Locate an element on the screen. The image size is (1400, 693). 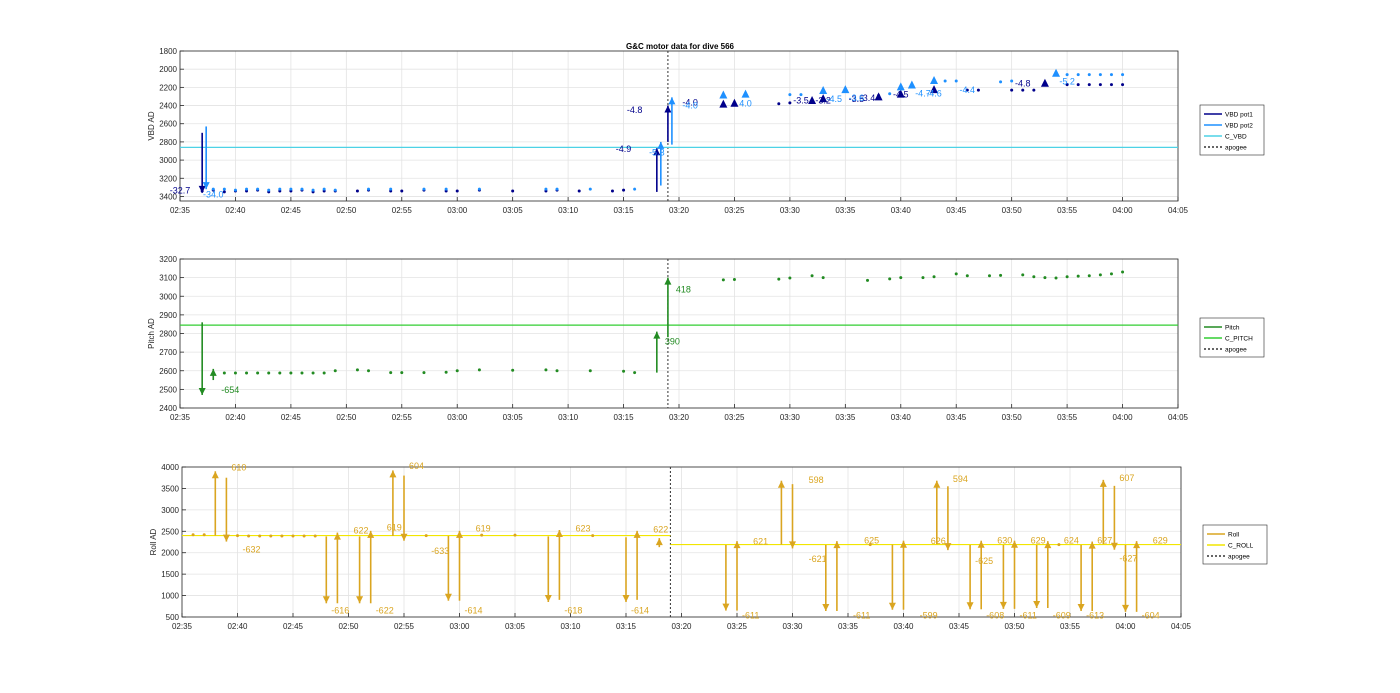
vbd-x-tick-label: 03:25 is located at coordinates (734, 210).